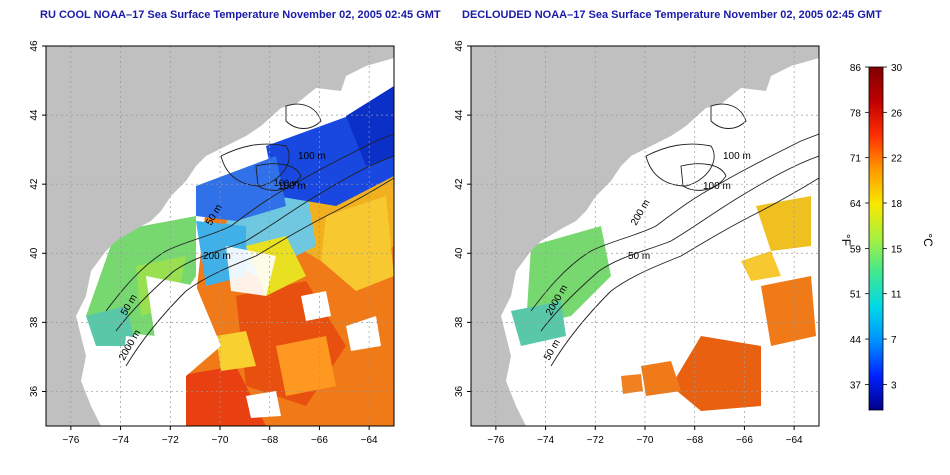 The height and width of the screenshot is (475, 950). I want to click on fahrenheit-tick: 59, so click(856, 249).